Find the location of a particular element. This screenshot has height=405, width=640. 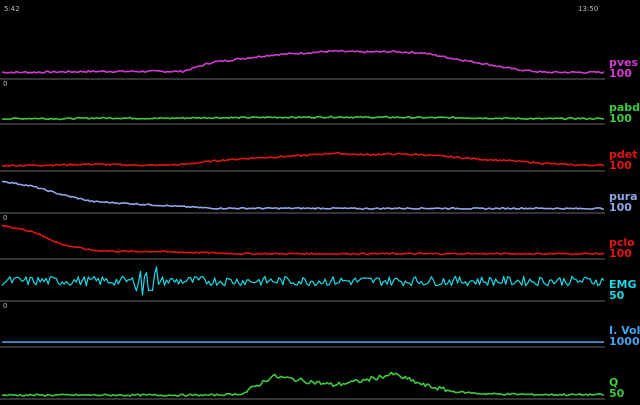

trace-pves is located at coordinates (303, 61).